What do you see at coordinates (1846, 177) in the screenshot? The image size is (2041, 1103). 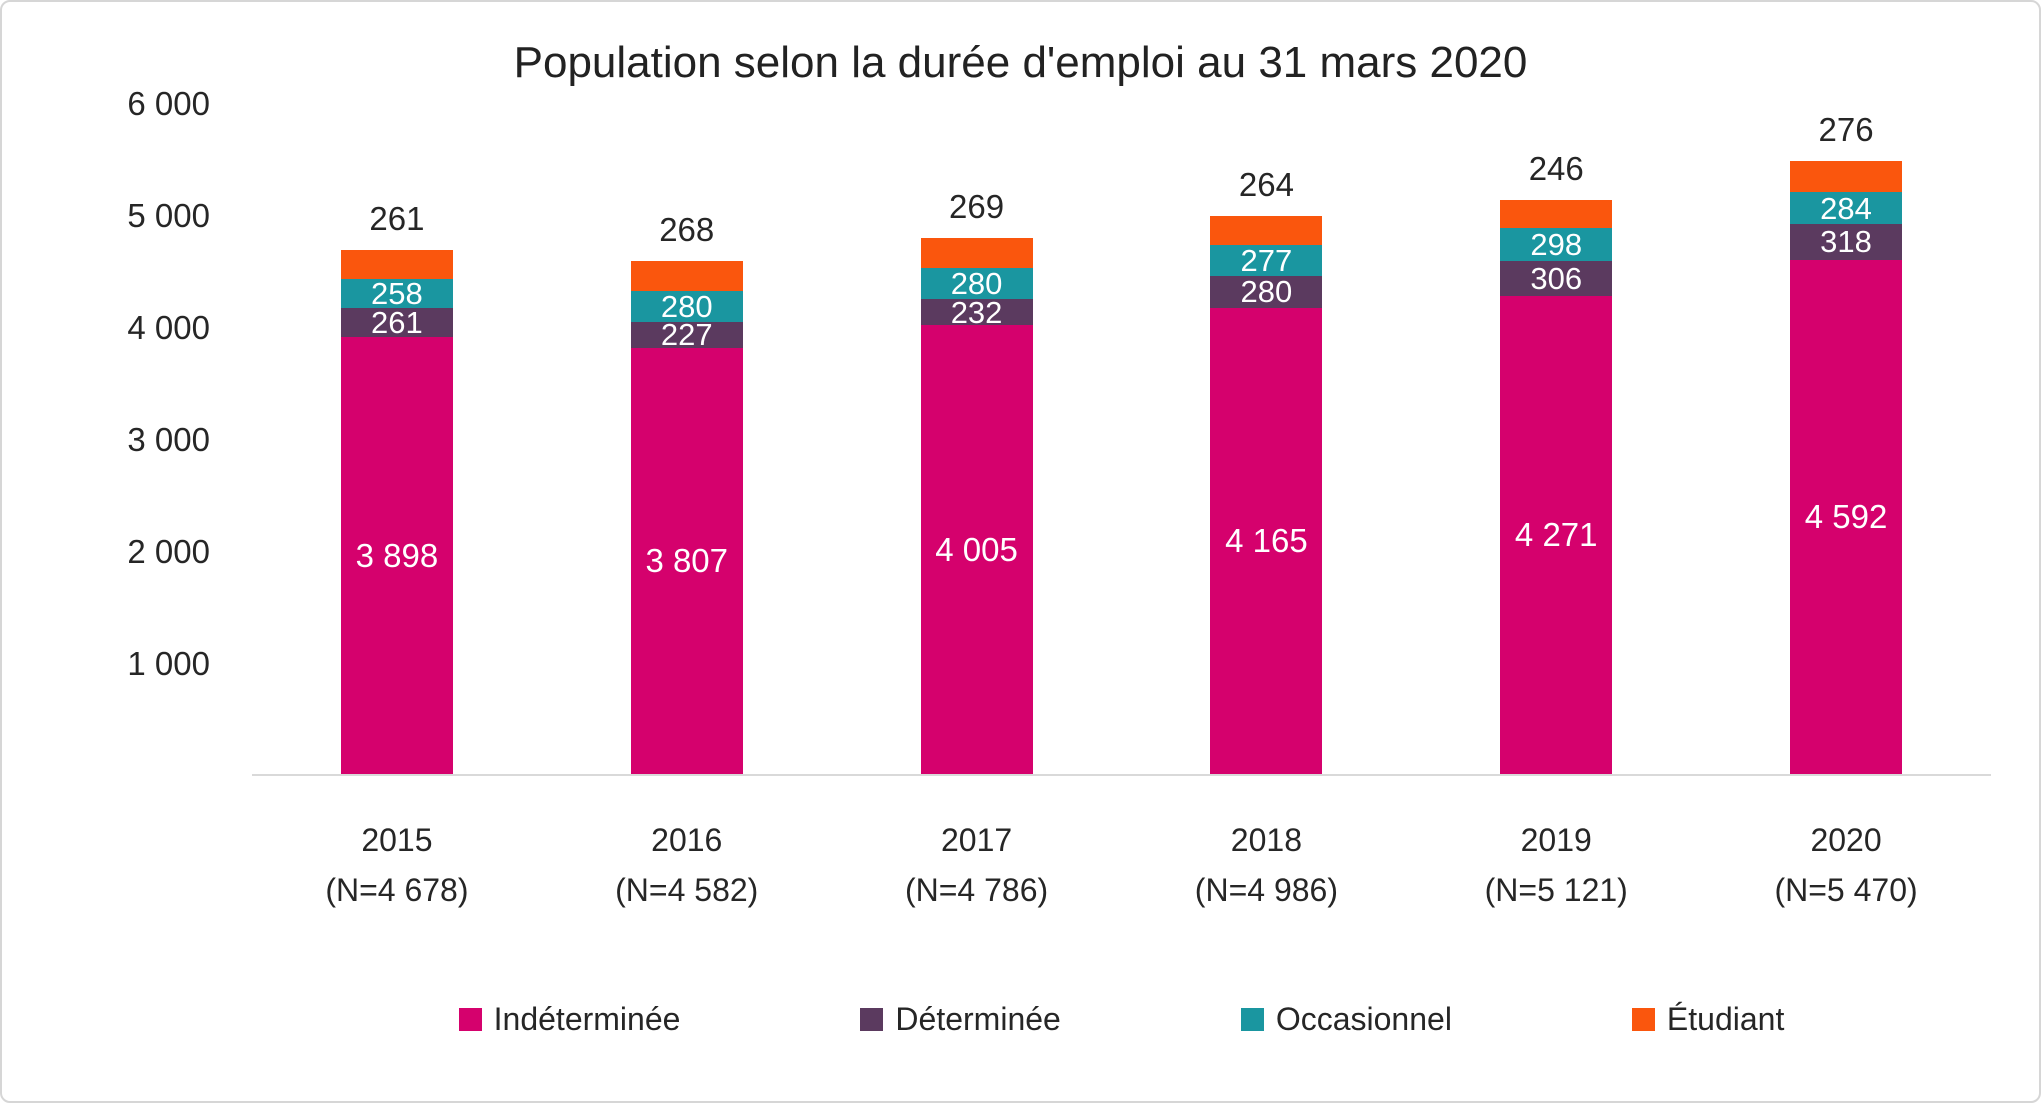 I see `segment-etudiant-2020` at bounding box center [1846, 177].